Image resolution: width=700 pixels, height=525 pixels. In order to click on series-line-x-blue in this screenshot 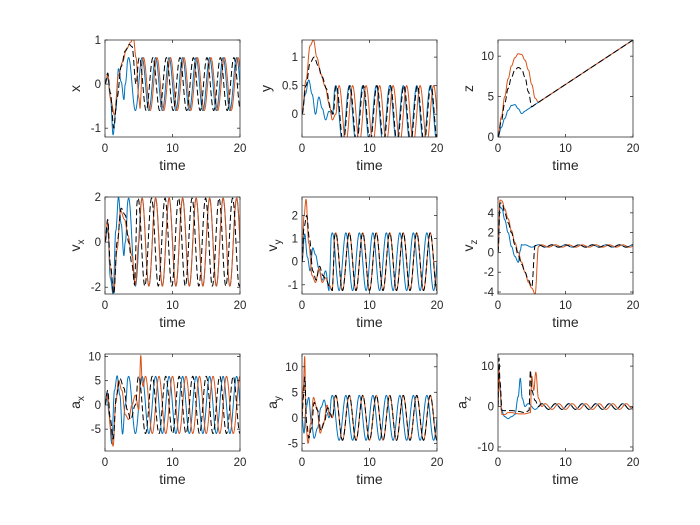, I will do `click(172, 96)`.